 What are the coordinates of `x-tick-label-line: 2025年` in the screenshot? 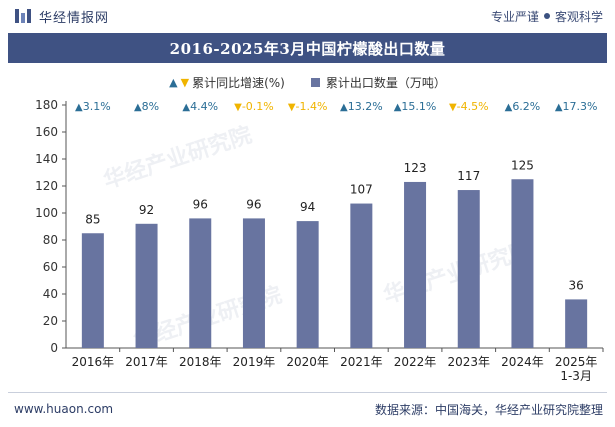 It's located at (576, 362).